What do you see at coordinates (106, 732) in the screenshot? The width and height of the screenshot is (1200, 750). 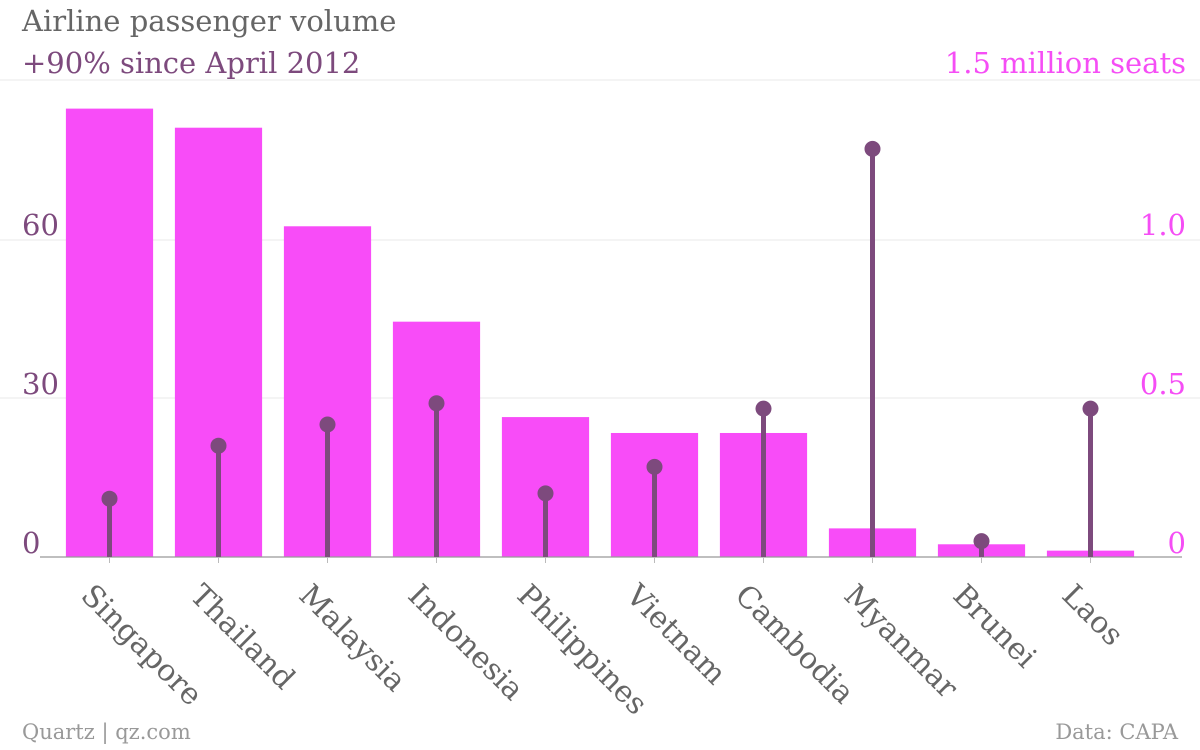 I see `footer-source: Quartz | qz.com` at bounding box center [106, 732].